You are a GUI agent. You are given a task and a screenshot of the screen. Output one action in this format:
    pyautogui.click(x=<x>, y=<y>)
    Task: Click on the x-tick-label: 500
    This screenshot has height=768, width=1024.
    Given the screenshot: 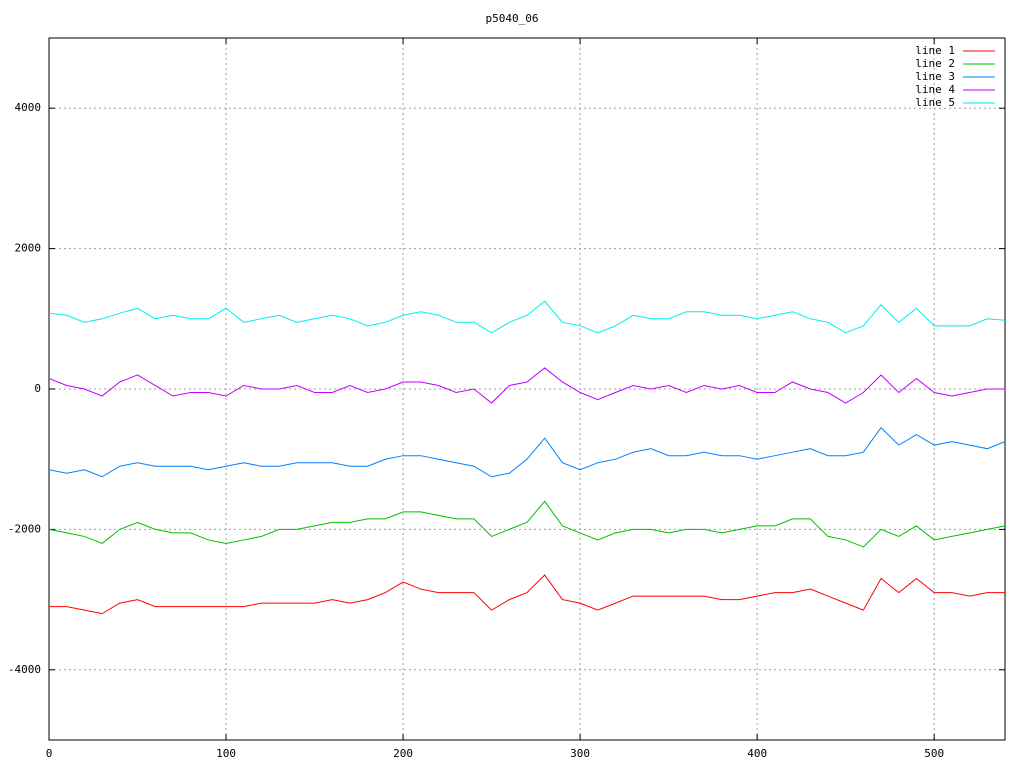 What is the action you would take?
    pyautogui.click(x=934, y=753)
    